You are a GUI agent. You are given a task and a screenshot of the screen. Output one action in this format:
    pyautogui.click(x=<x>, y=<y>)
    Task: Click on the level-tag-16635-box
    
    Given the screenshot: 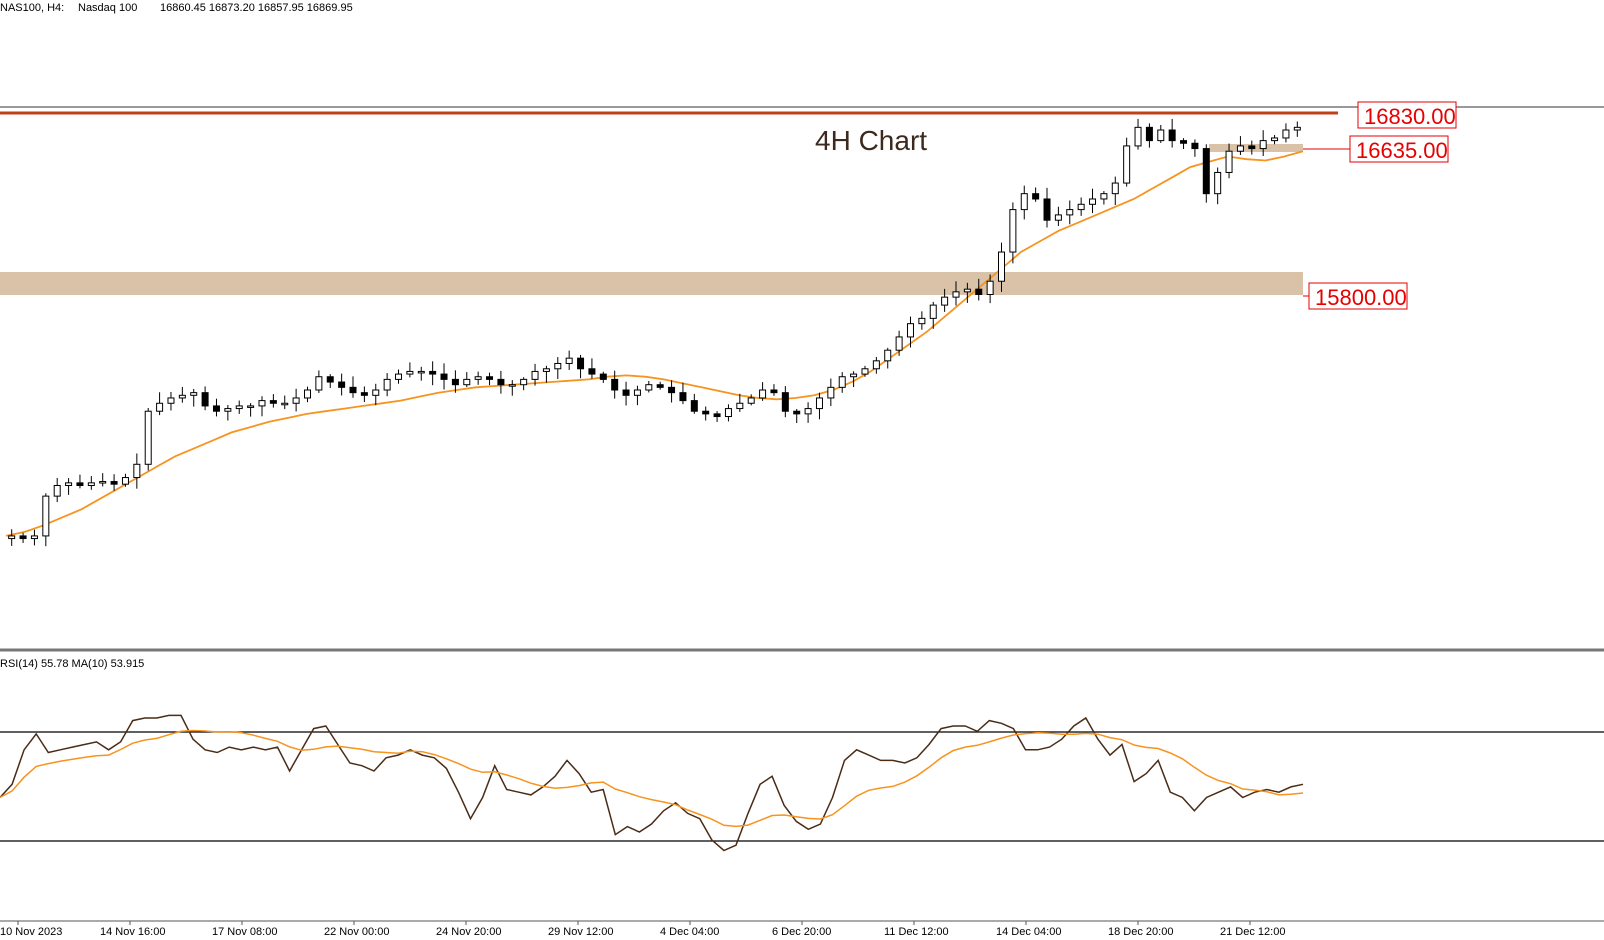 What is the action you would take?
    pyautogui.click(x=1399, y=149)
    